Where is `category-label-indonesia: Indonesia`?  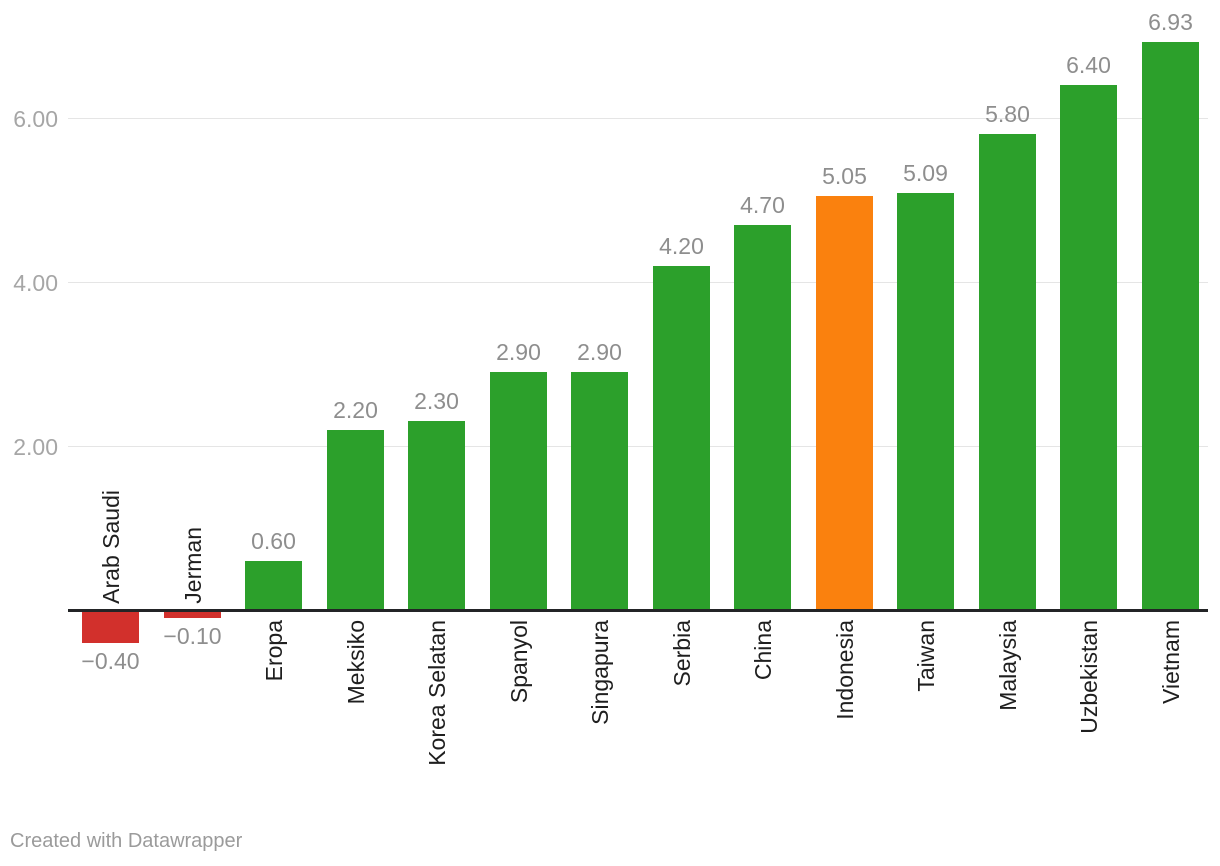
category-label-indonesia: Indonesia is located at coordinates (845, 670).